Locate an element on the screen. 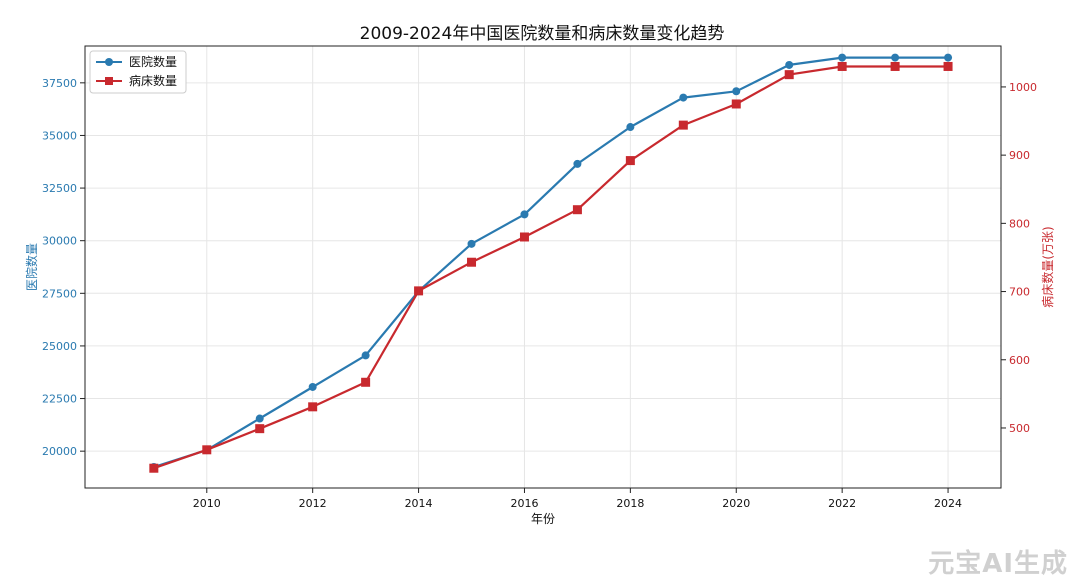 The height and width of the screenshot is (588, 1080). right-y-axis: 500 600 700 800 900 1000 is located at coordinates (1019, 258).